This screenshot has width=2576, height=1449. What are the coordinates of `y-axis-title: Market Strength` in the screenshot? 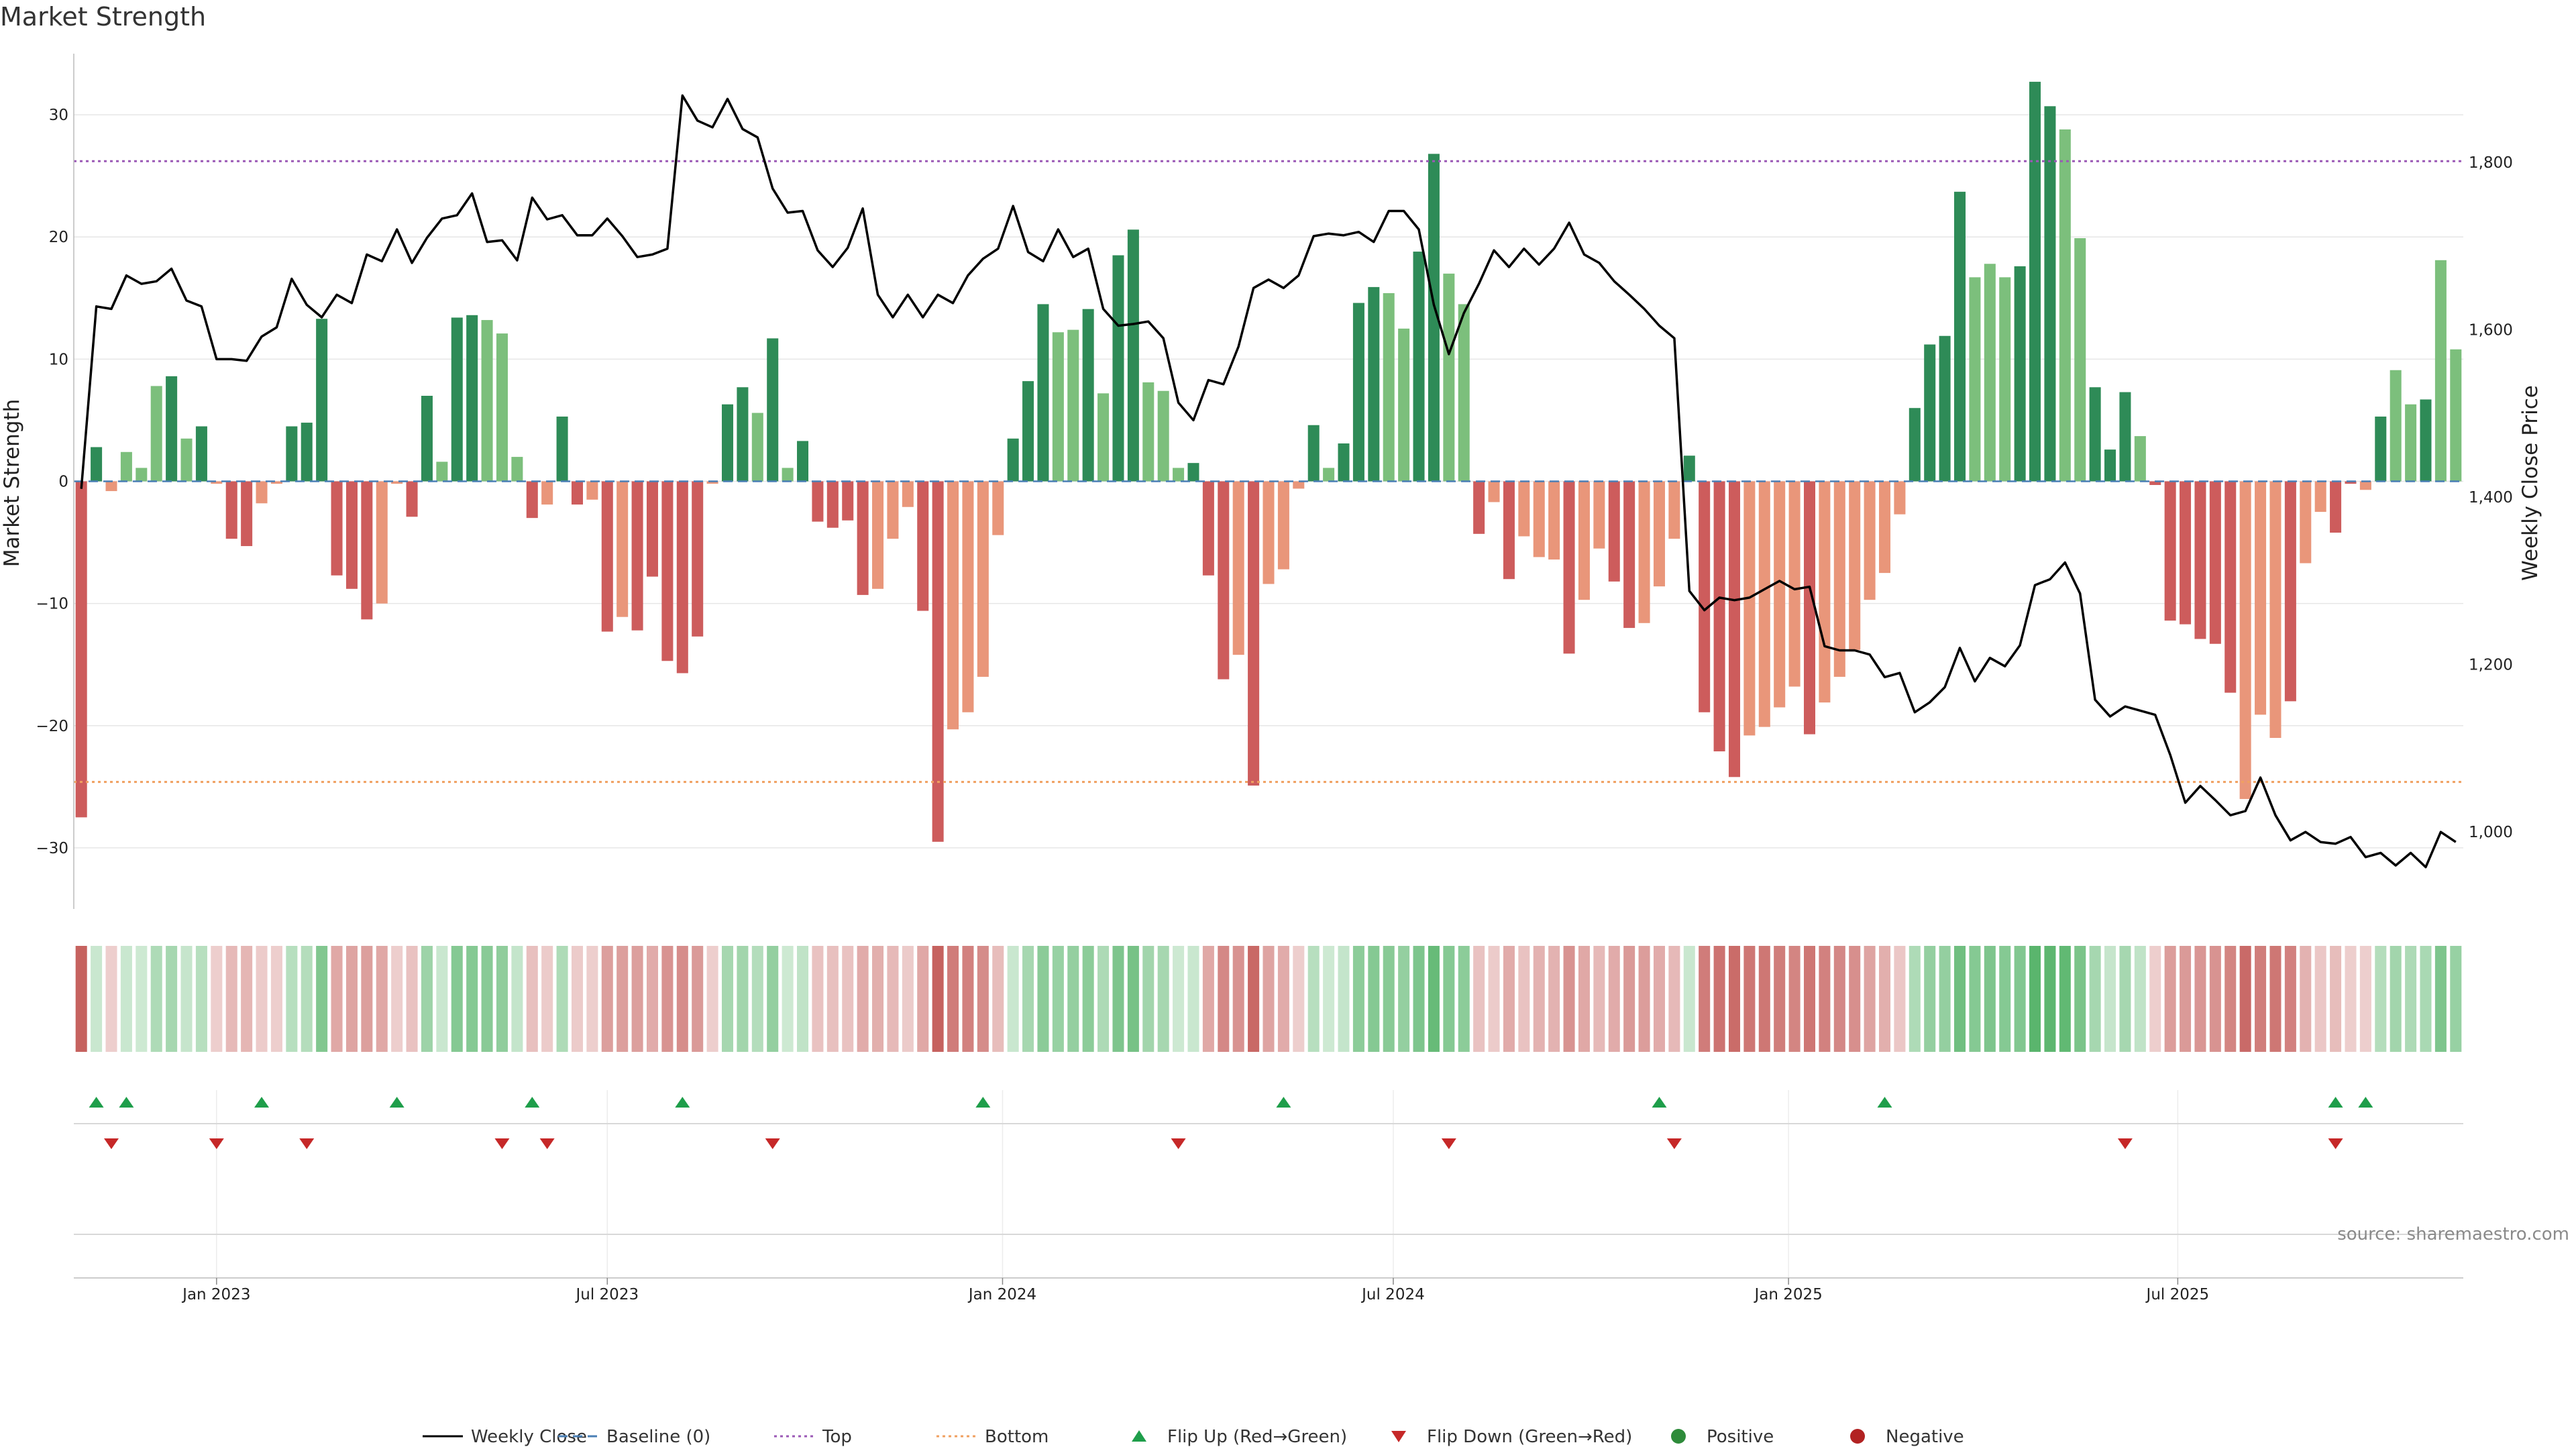 It's located at (12, 483).